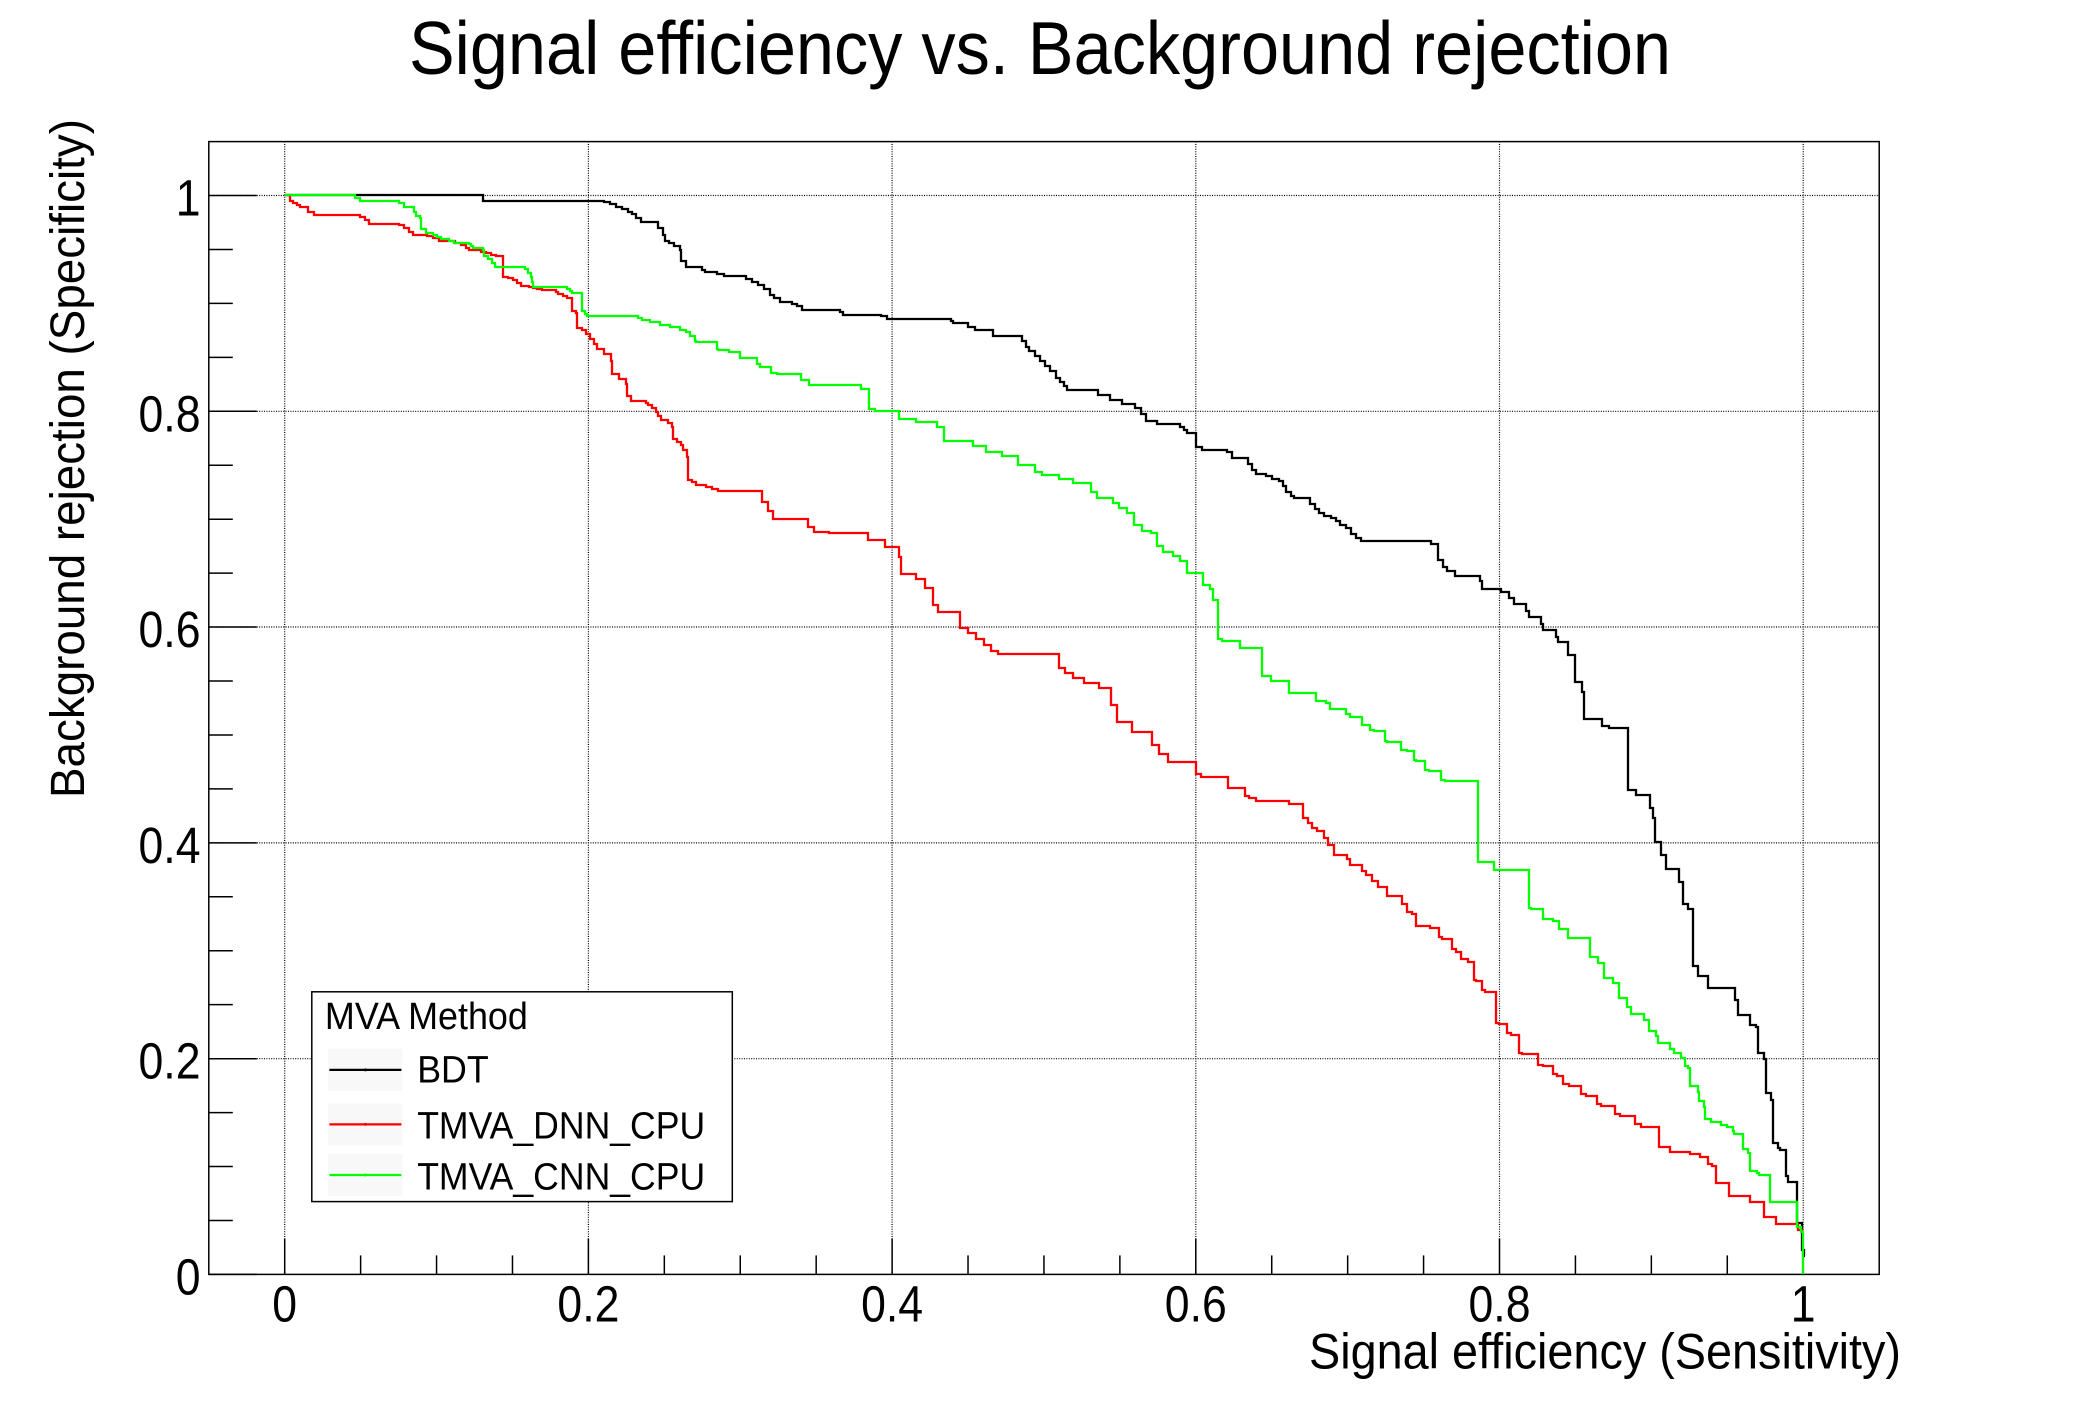  Describe the element at coordinates (561, 1127) in the screenshot. I see `svg-text: TMVA_DNN_CPU` at that location.